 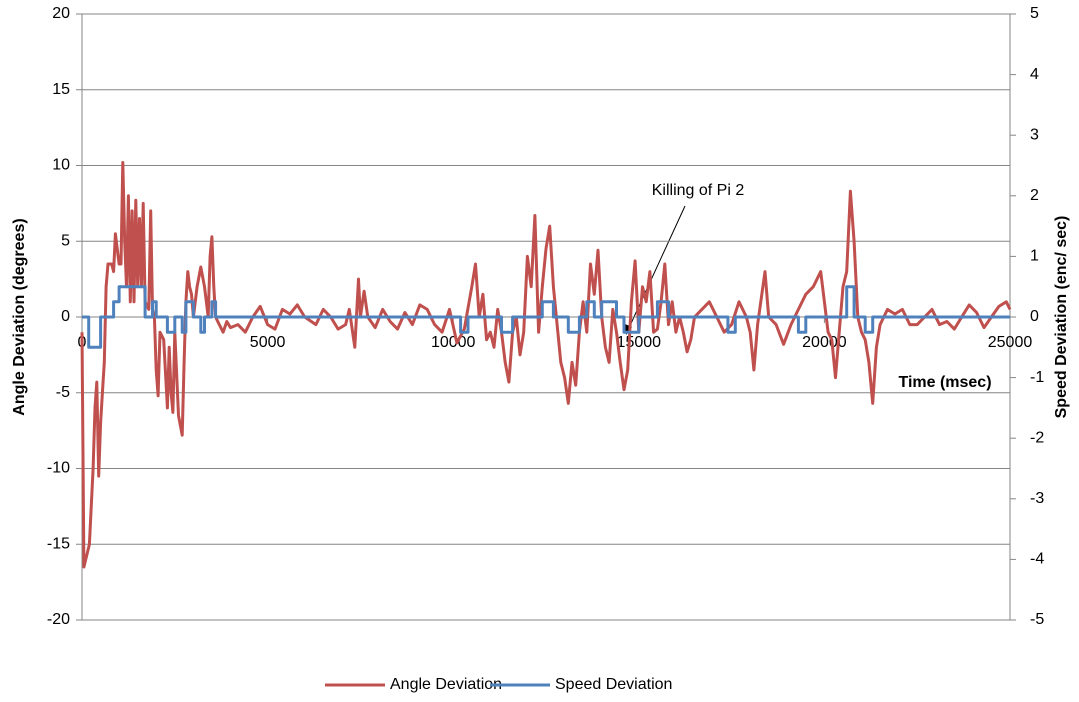 I want to click on y-tick-label: 10, so click(x=61, y=165).